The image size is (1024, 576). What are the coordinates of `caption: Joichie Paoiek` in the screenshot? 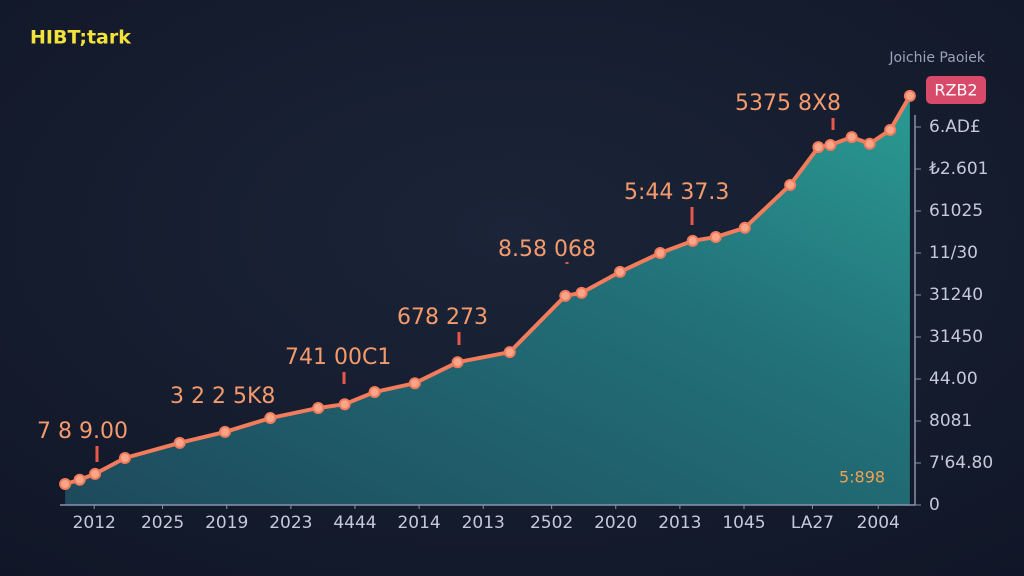 It's located at (937, 58).